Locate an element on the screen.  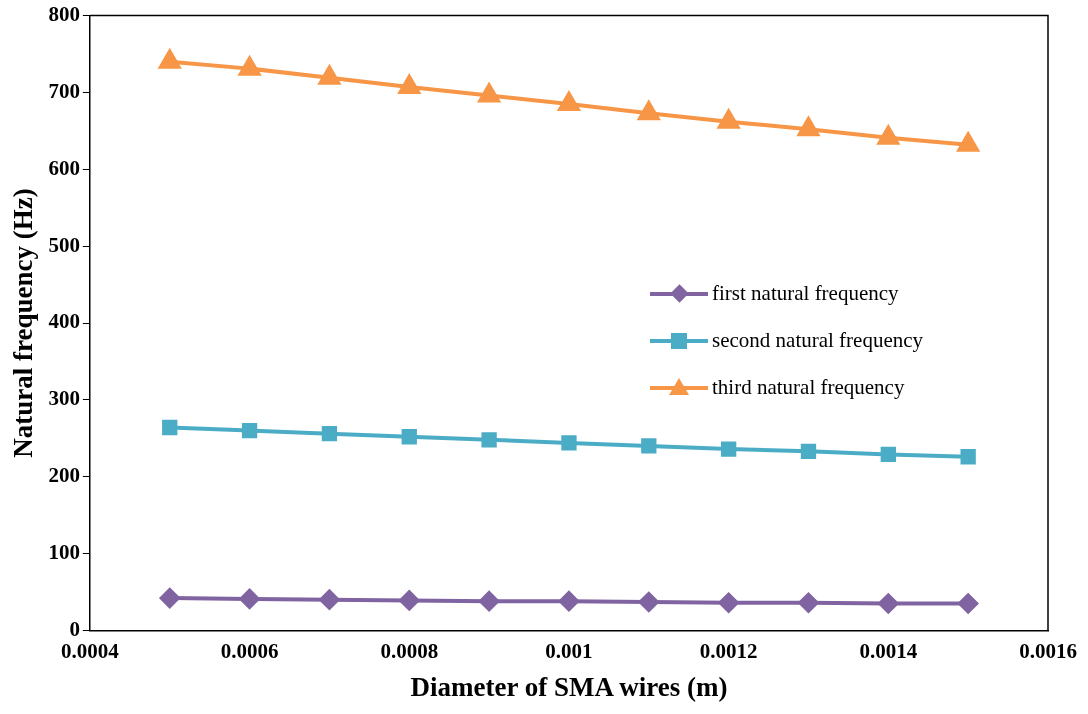
x-tick-label: 0.0004 is located at coordinates (90, 651).